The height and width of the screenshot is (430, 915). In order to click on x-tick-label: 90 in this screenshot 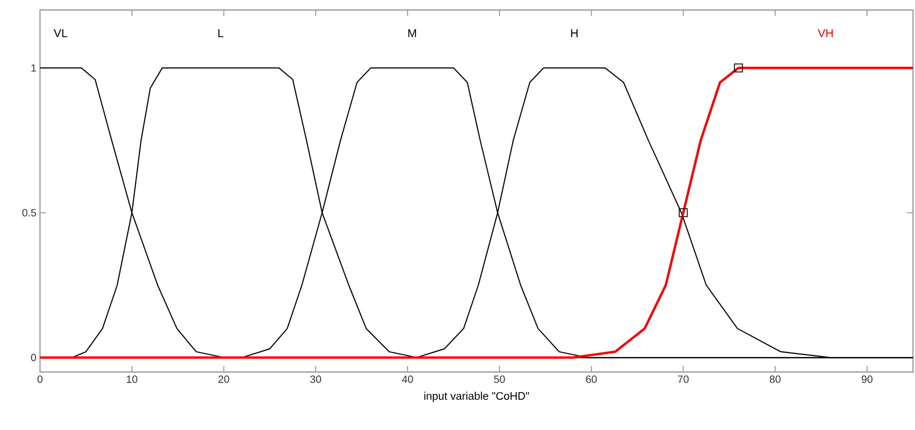, I will do `click(867, 379)`.